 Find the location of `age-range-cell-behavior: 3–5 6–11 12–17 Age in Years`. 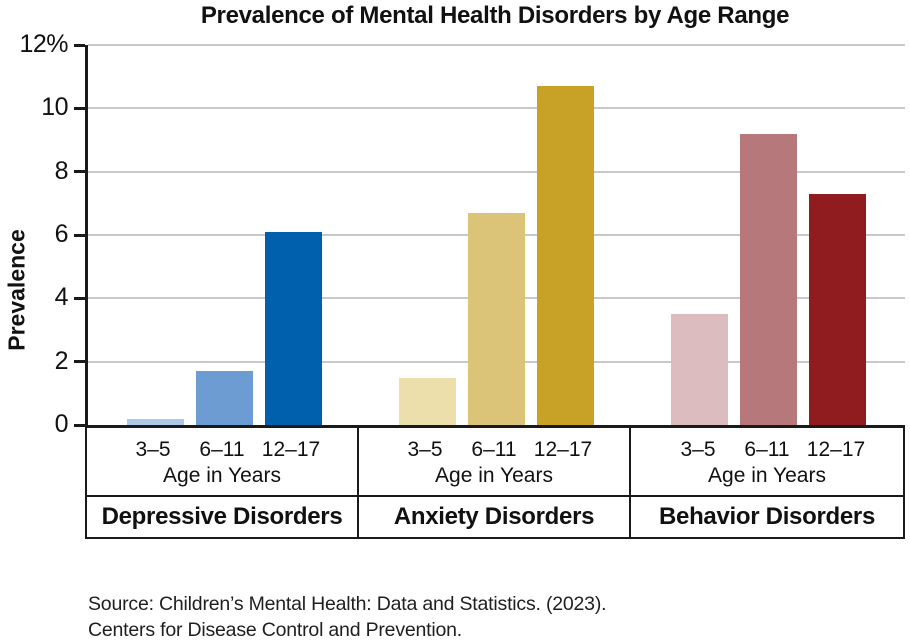

age-range-cell-behavior: 3–5 6–11 12–17 Age in Years is located at coordinates (767, 462).